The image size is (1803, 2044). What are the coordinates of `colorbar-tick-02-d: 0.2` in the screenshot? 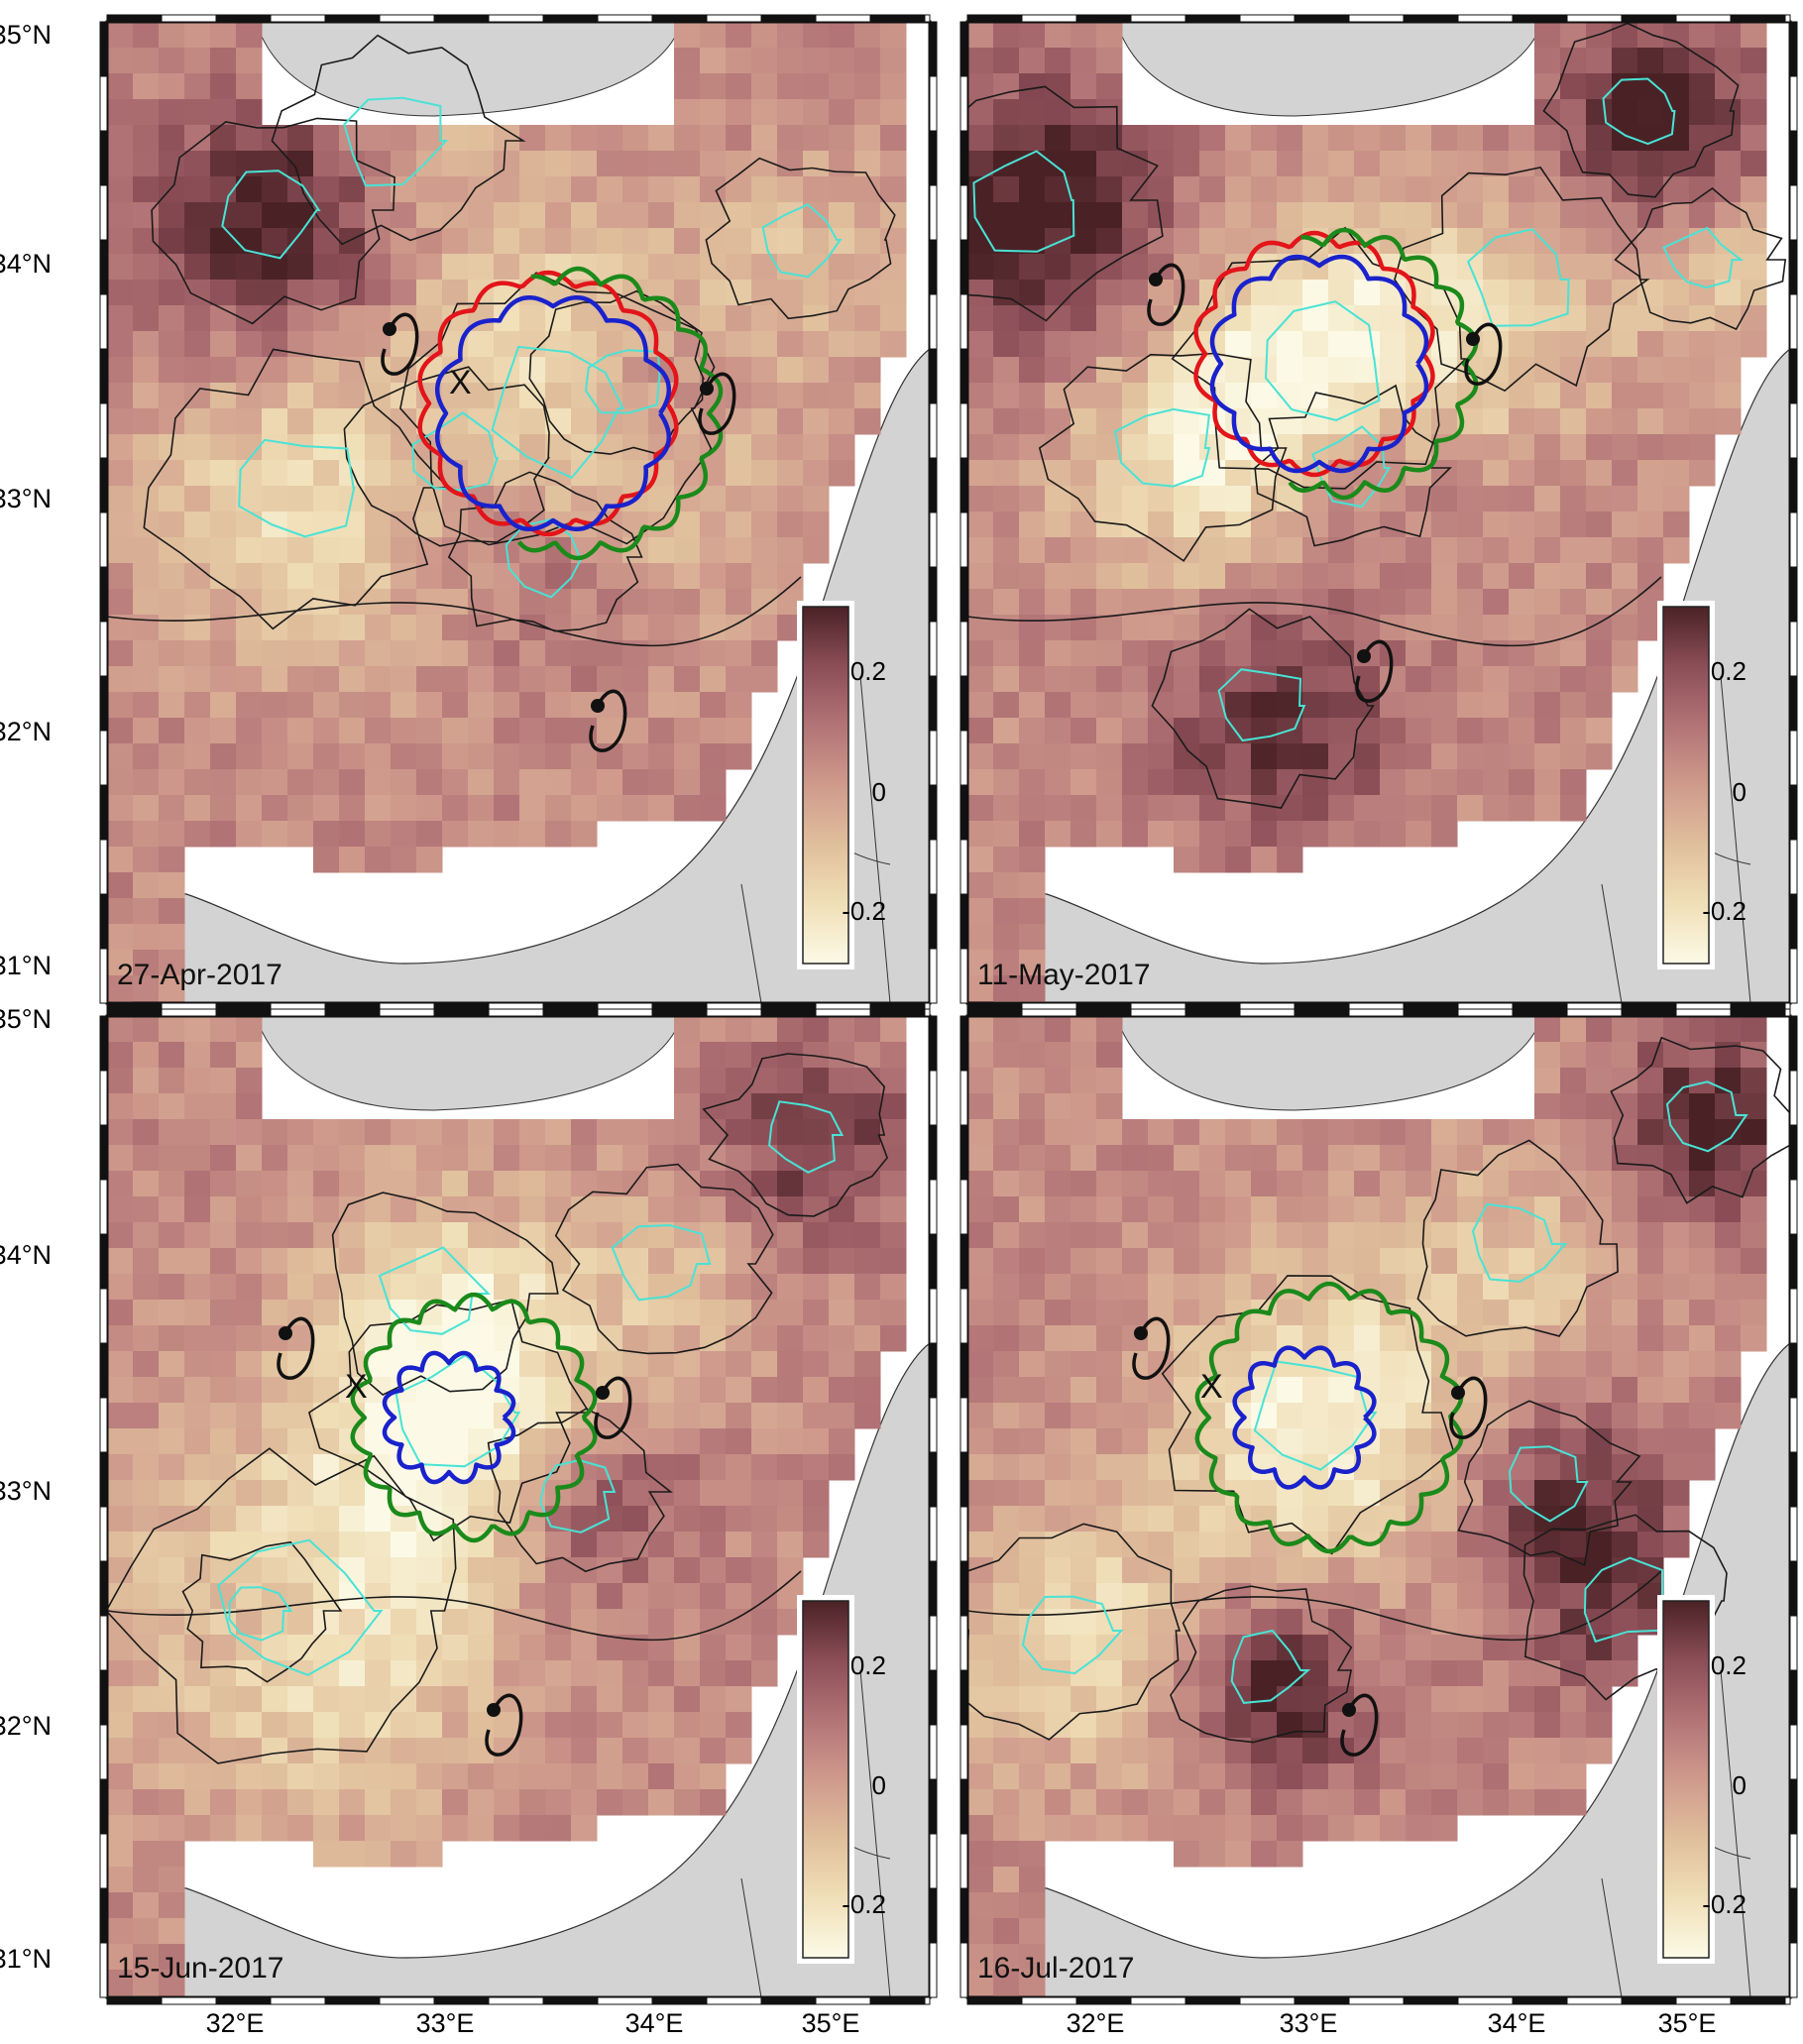 It's located at (1729, 1665).